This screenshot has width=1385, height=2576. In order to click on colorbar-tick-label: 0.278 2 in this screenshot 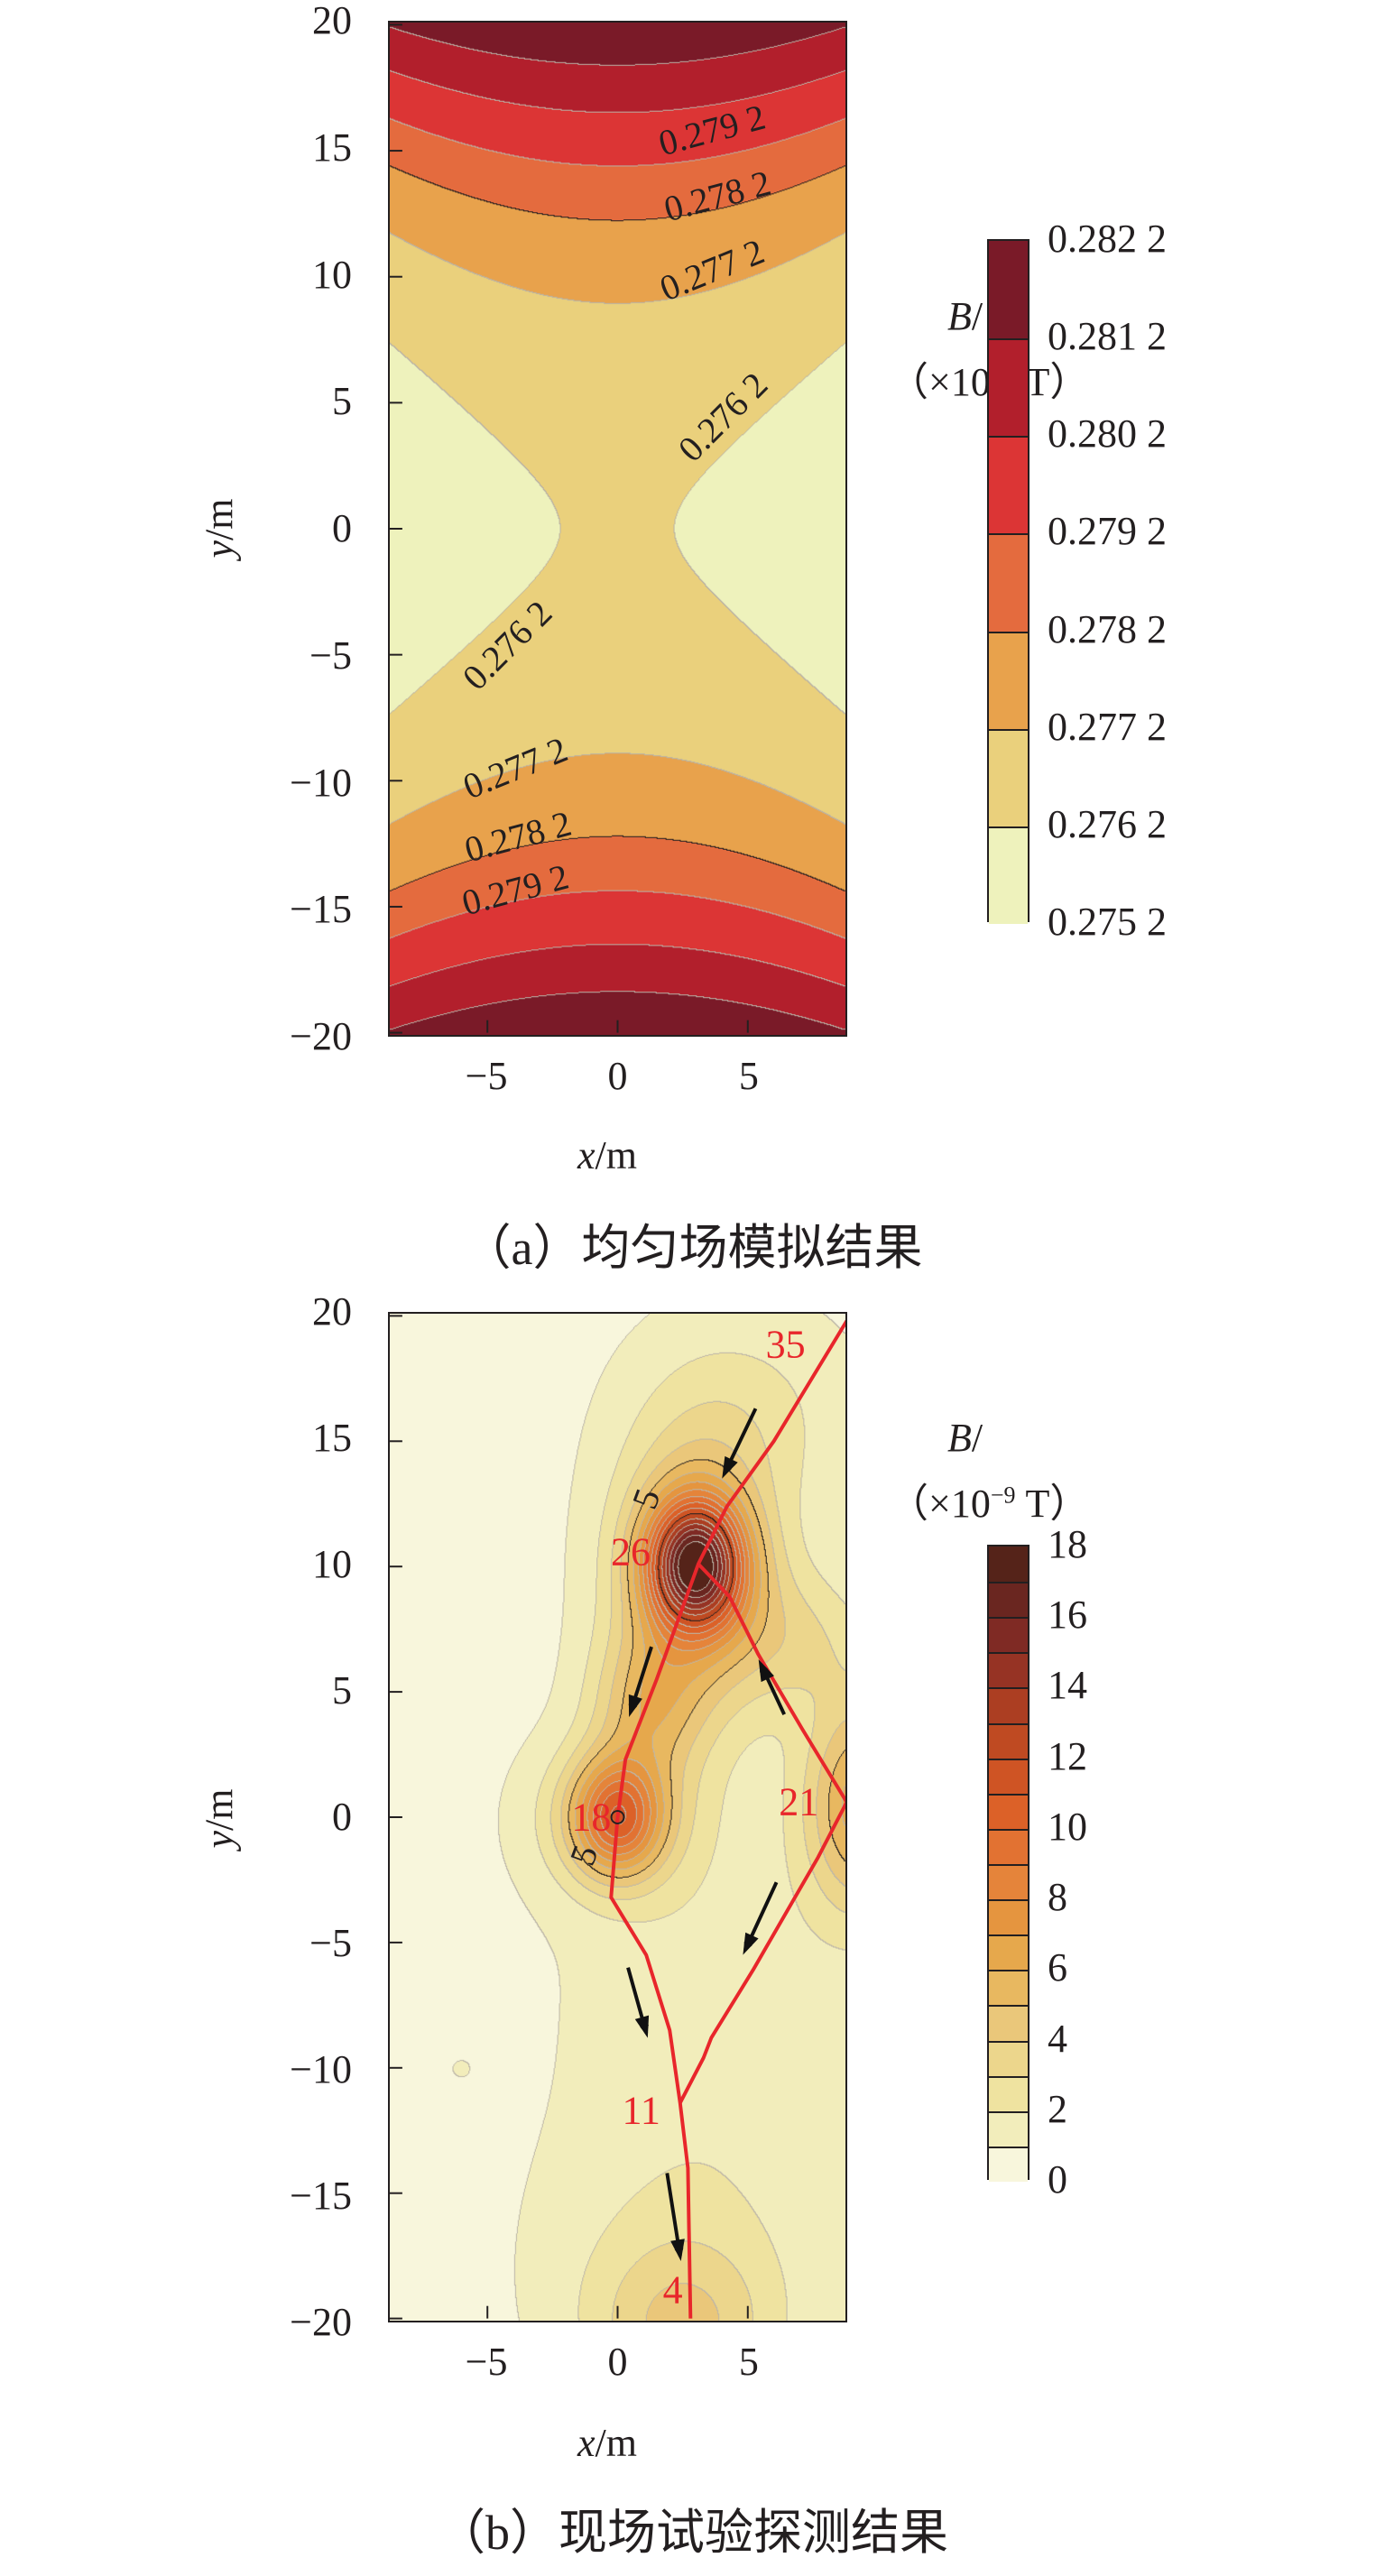, I will do `click(1107, 628)`.